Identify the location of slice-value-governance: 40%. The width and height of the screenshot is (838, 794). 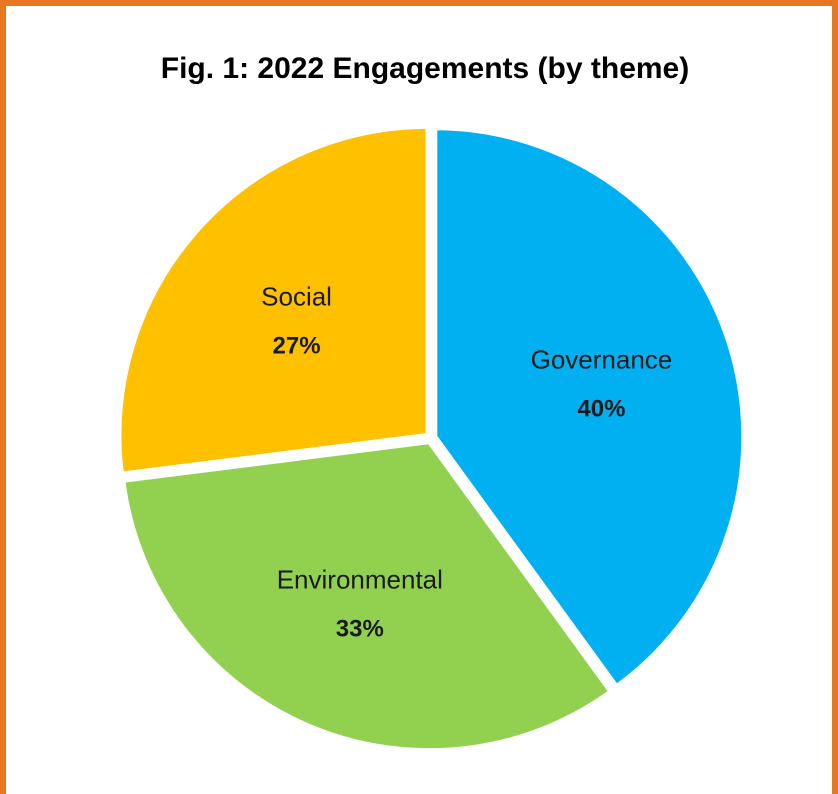
(601, 409).